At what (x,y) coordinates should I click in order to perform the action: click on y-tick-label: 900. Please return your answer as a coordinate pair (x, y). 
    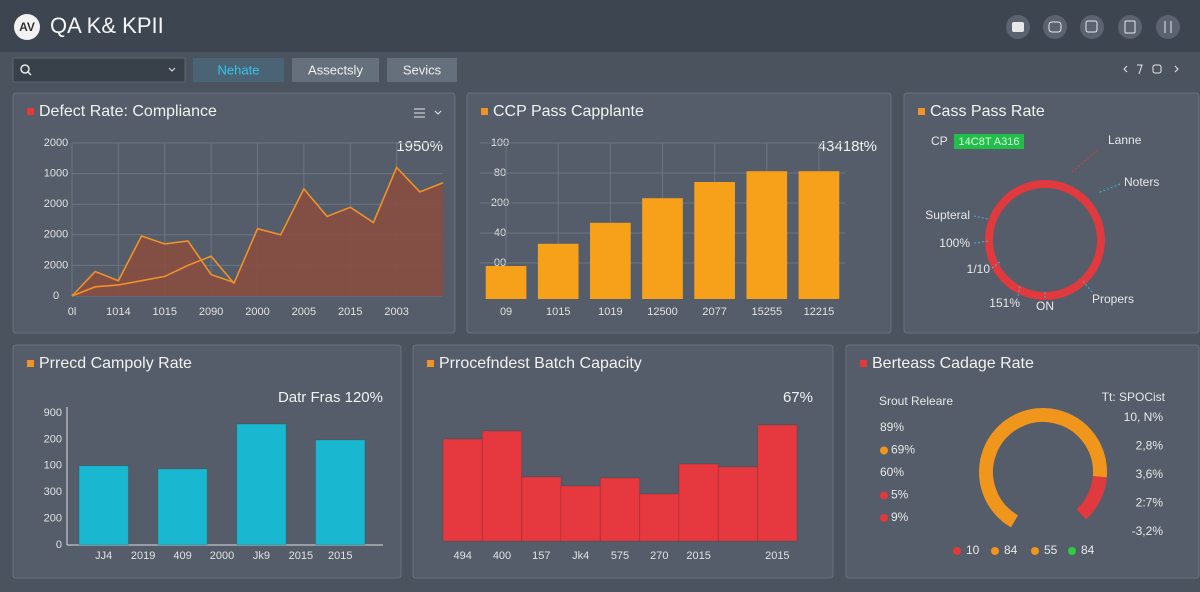
    Looking at the image, I should click on (53, 413).